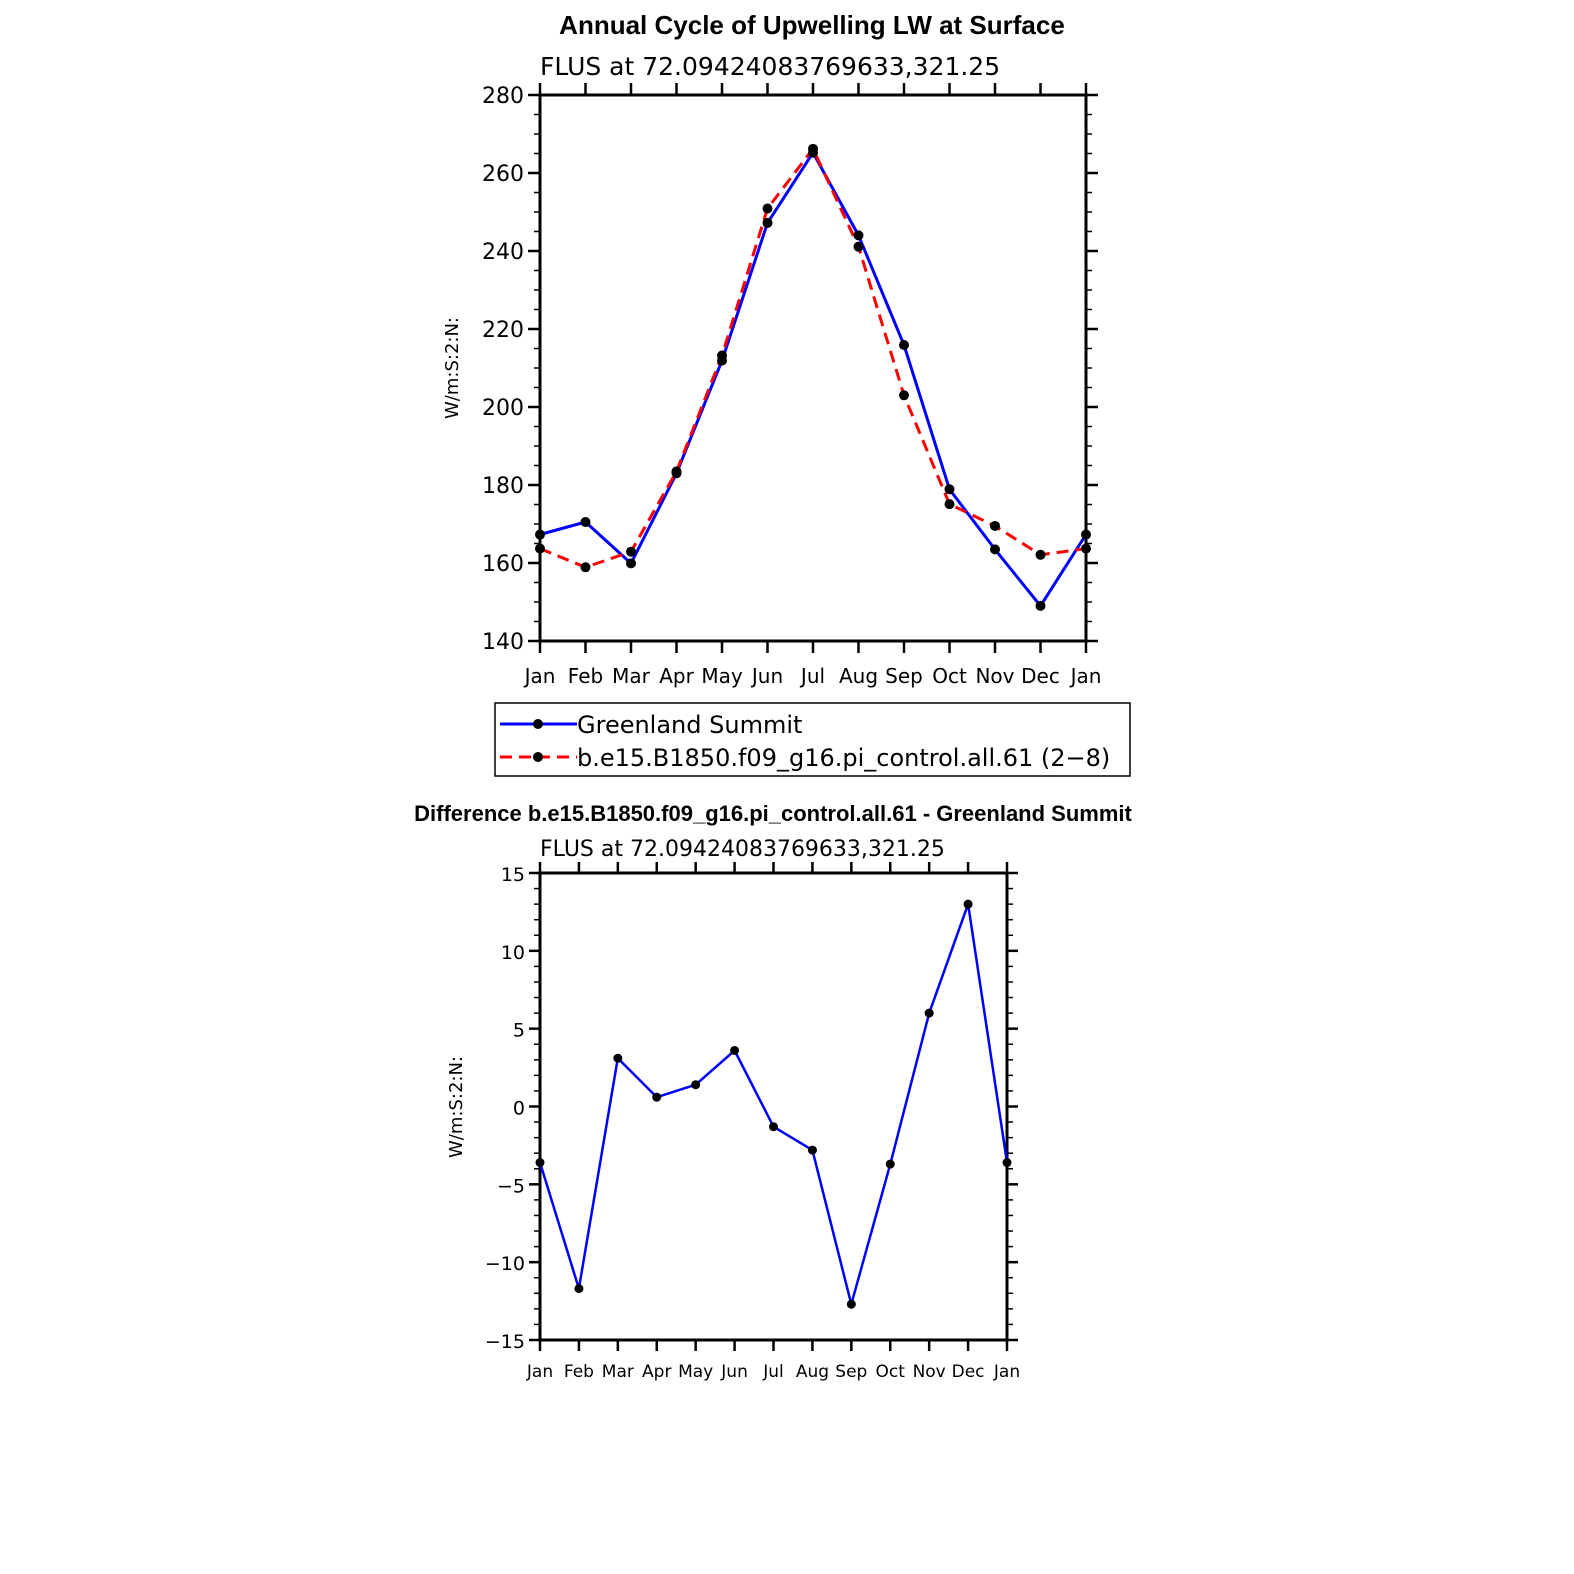 The image size is (1574, 1574). What do you see at coordinates (812, 25) in the screenshot?
I see `chart-title: Annual Cycle of Upwelling LW at Surface` at bounding box center [812, 25].